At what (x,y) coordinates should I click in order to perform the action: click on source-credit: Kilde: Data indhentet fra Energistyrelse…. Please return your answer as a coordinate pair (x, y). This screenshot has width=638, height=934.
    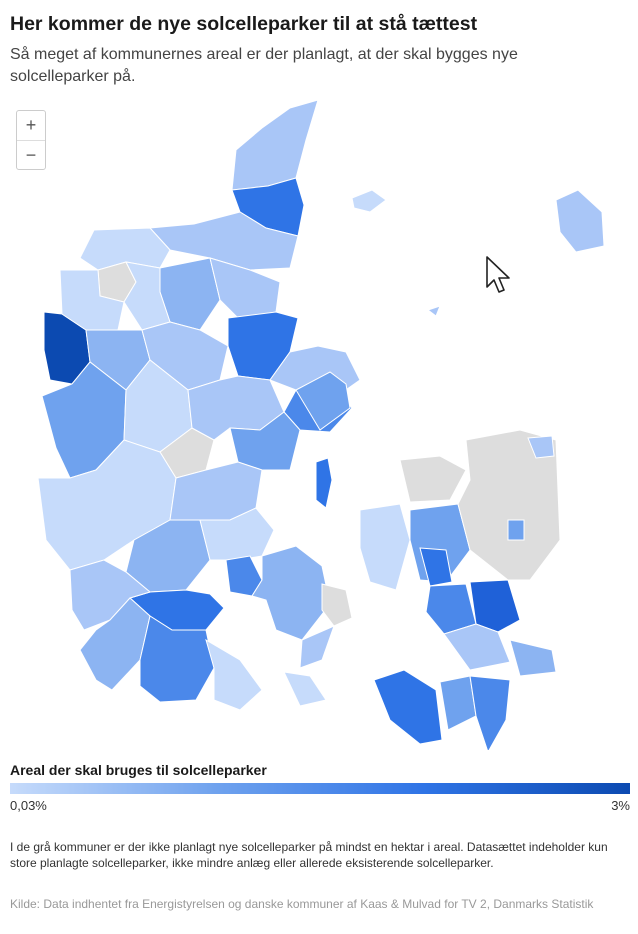
    Looking at the image, I should click on (302, 904).